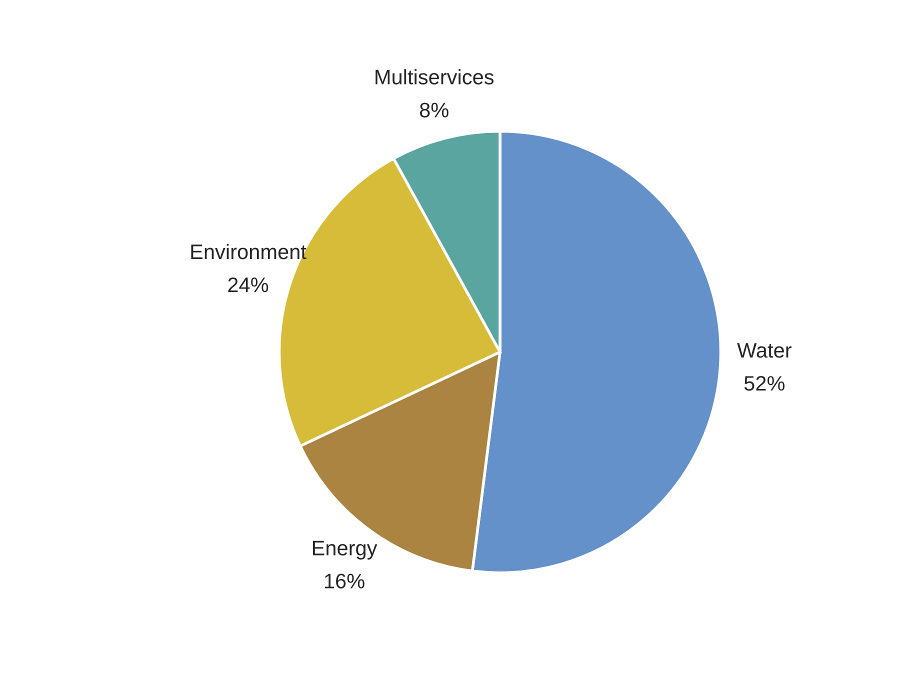 Image resolution: width=907 pixels, height=686 pixels. Describe the element at coordinates (344, 581) in the screenshot. I see `data-label: 16%` at that location.